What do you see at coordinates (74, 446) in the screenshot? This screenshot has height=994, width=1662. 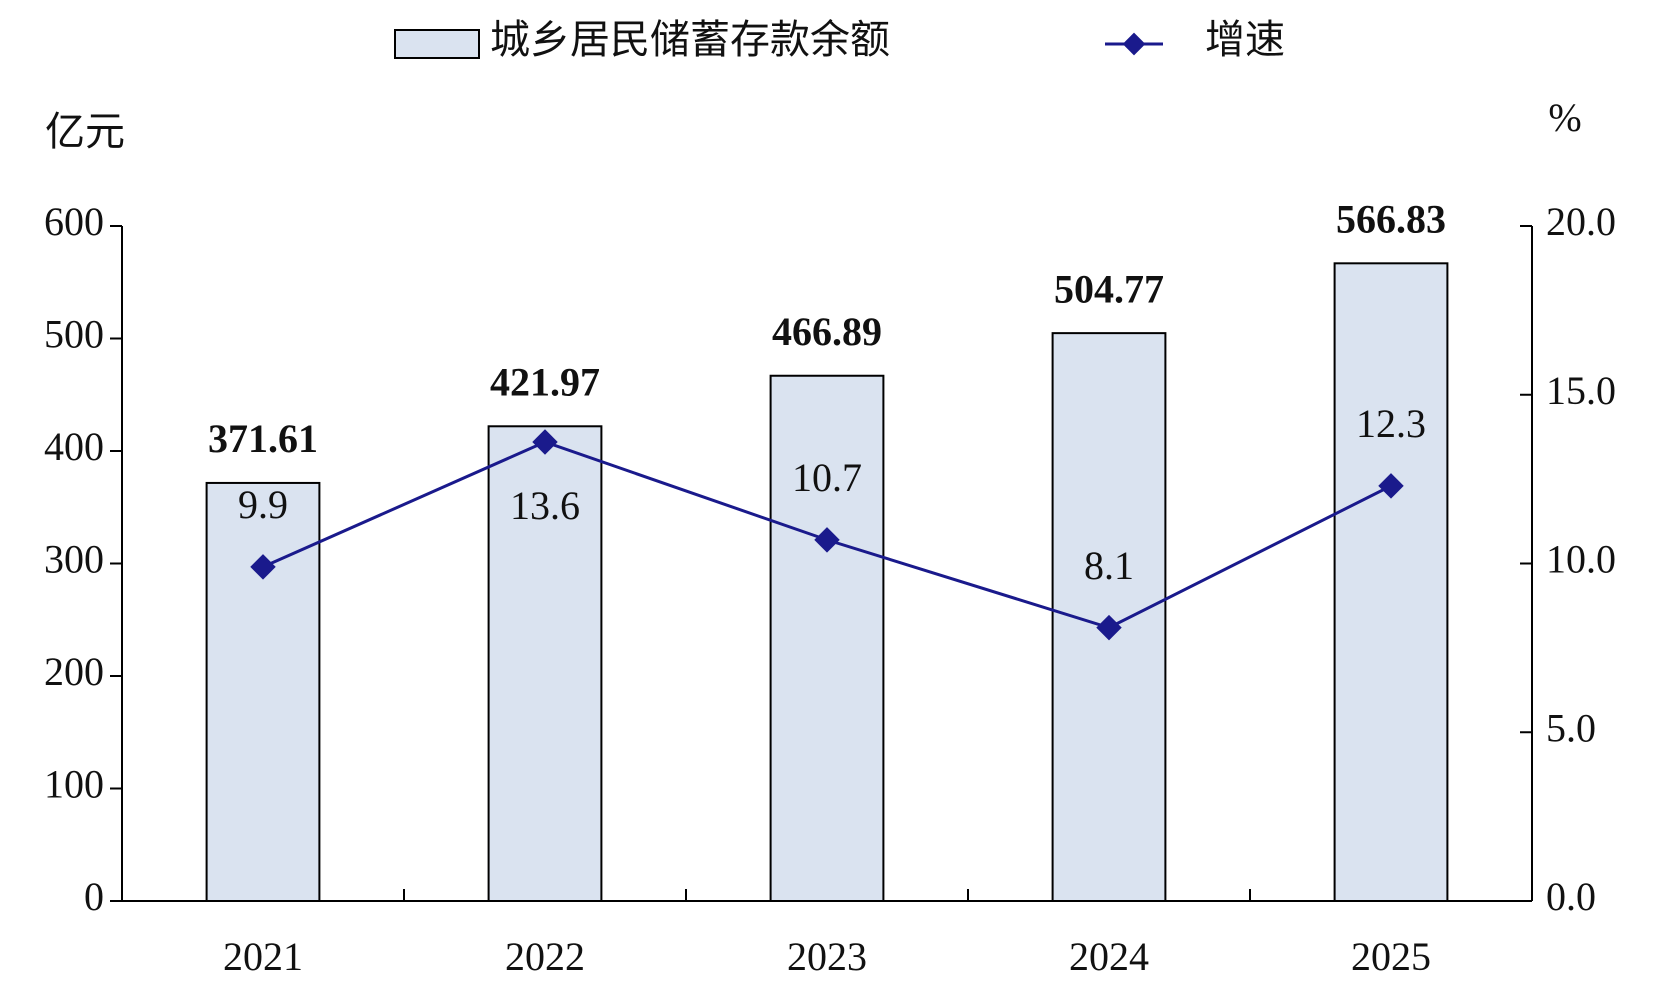 I see `y-tick-label: 400` at bounding box center [74, 446].